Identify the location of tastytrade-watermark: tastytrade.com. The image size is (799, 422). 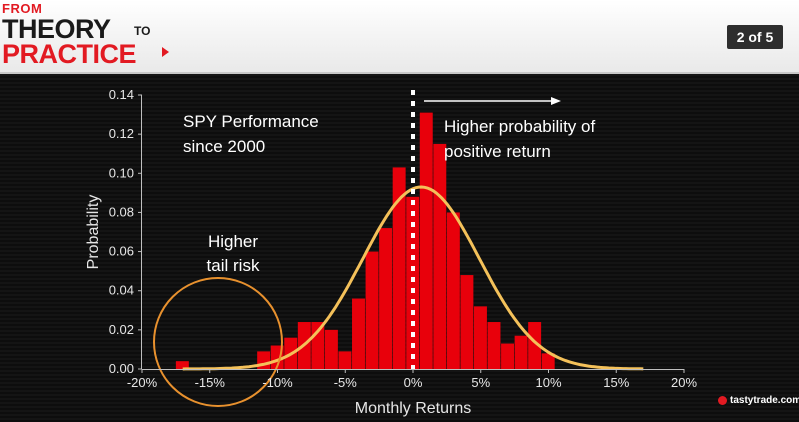
(758, 400).